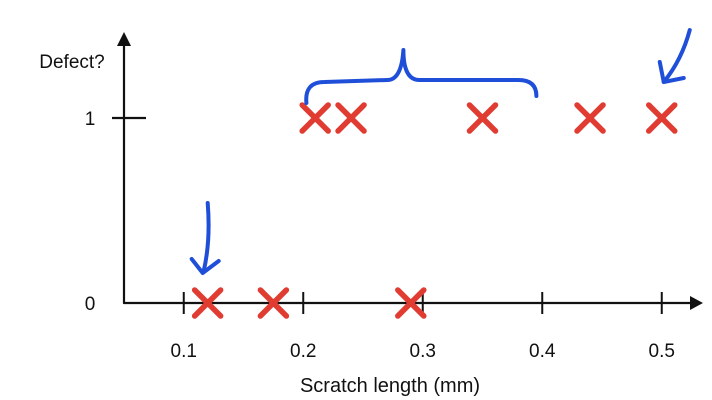  Describe the element at coordinates (184, 351) in the screenshot. I see `x-tick-label: 0.1` at that location.